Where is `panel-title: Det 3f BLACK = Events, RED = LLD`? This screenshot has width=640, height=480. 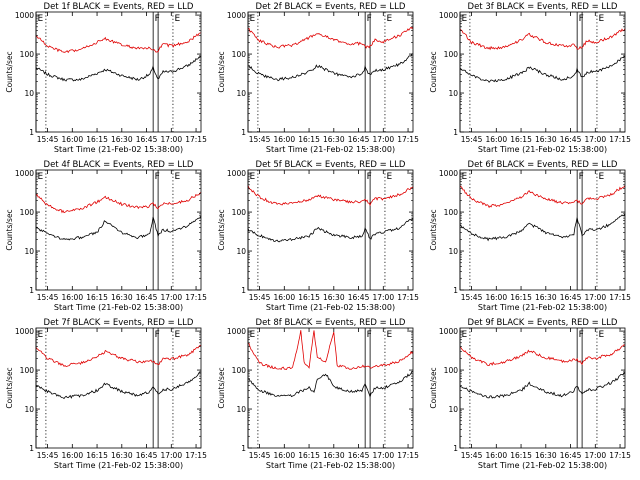 panel-title: Det 3f BLACK = Events, RED = LLD is located at coordinates (543, 7).